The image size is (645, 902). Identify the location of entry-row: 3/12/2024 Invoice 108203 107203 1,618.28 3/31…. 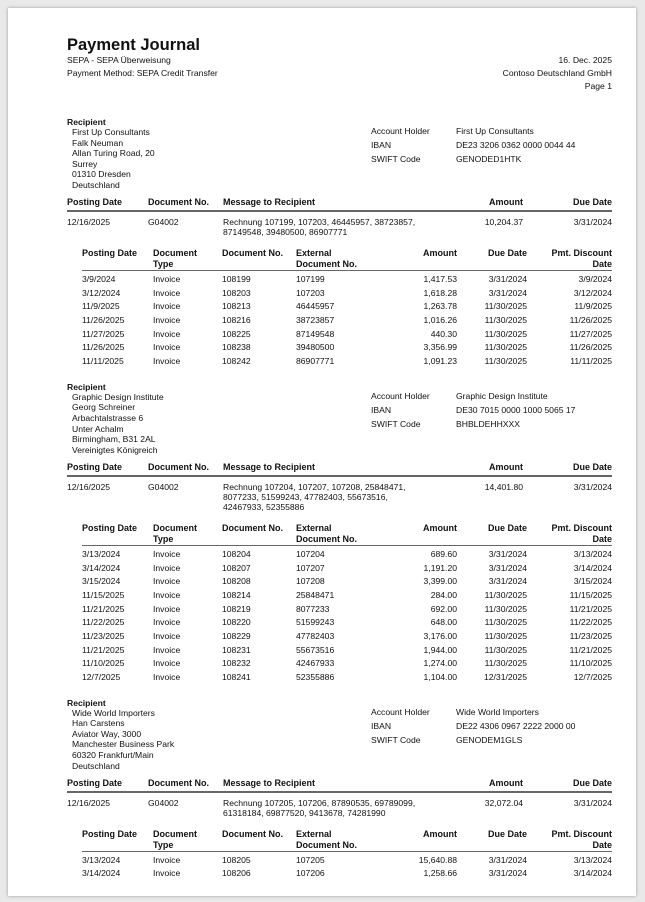
(347, 294).